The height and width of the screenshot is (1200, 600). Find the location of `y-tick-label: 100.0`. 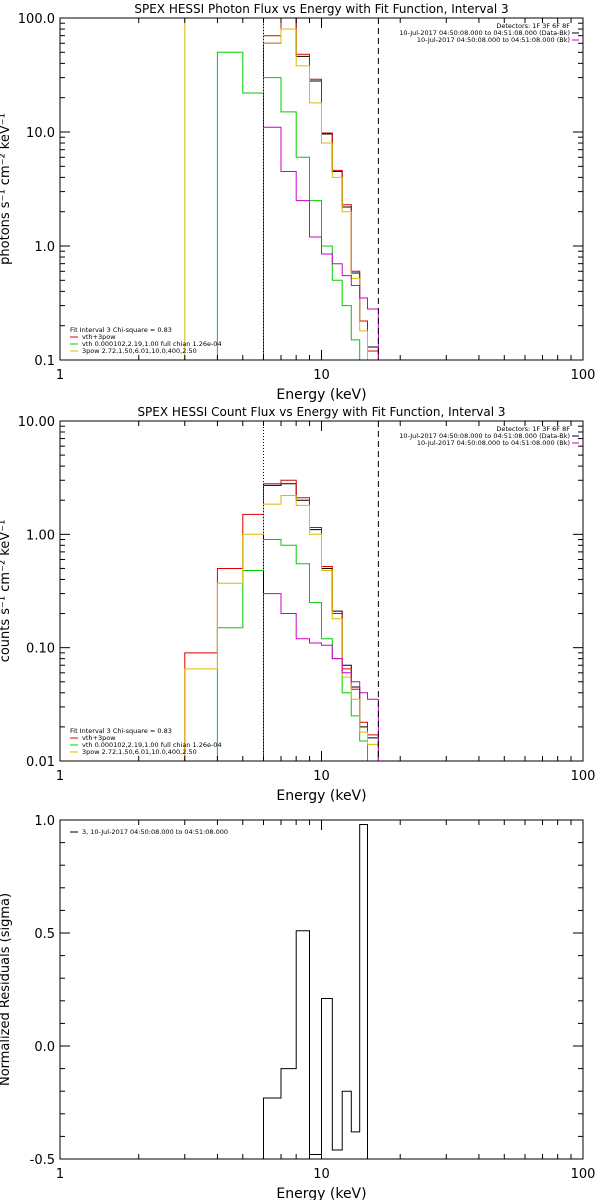

y-tick-label: 100.0 is located at coordinates (36, 19).